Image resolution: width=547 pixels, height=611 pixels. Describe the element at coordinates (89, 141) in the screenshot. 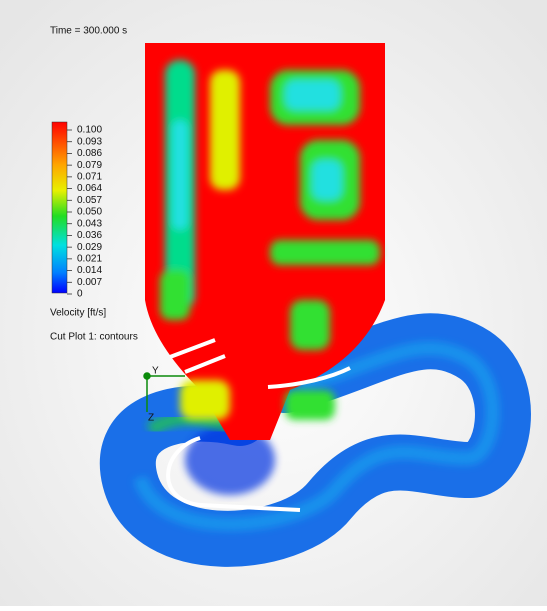

I see `legend-tick-label: 0.093` at that location.